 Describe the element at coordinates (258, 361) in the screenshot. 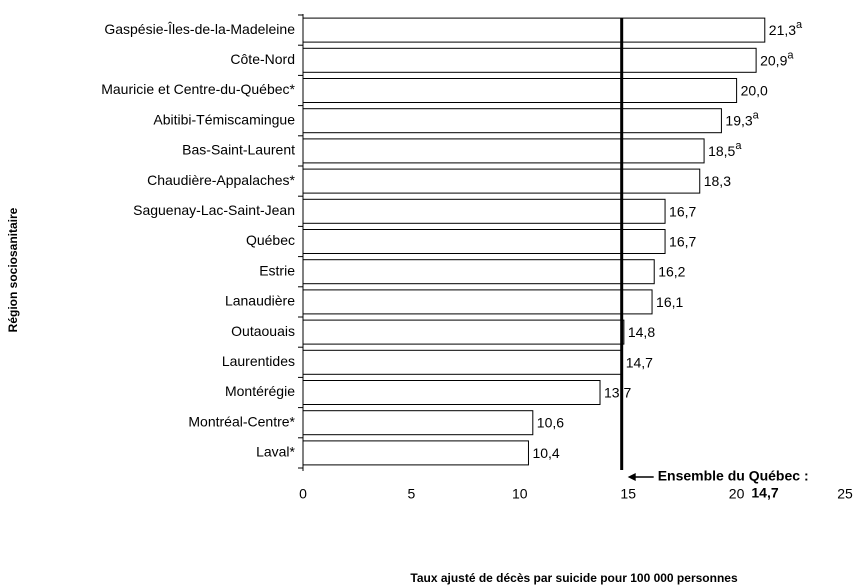

I see `y-tick-label: Laurentides` at that location.